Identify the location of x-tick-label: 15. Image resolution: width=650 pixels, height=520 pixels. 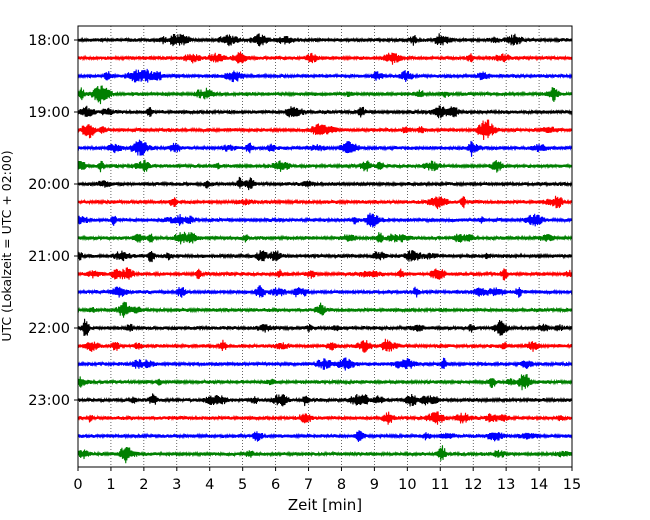
(572, 485).